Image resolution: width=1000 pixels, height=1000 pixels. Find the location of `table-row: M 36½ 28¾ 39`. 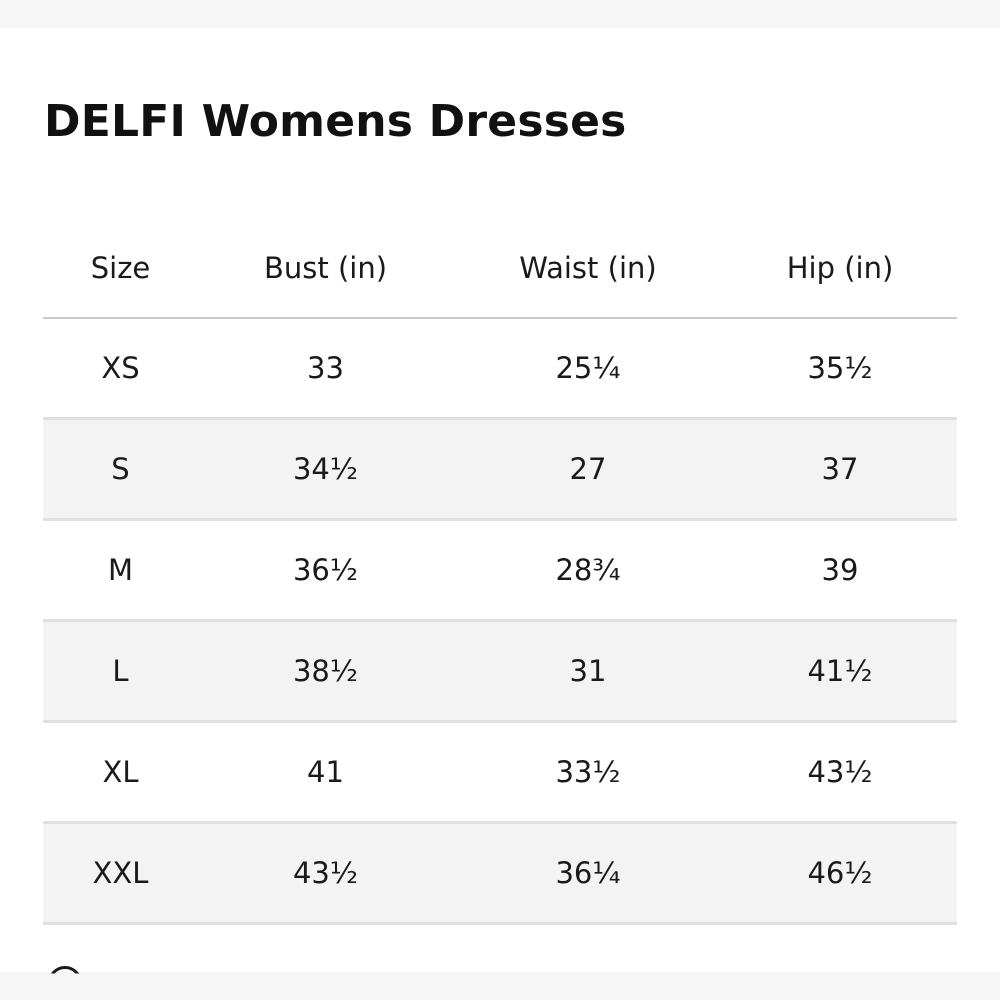

table-row: M 36½ 28¾ 39 is located at coordinates (500, 570).